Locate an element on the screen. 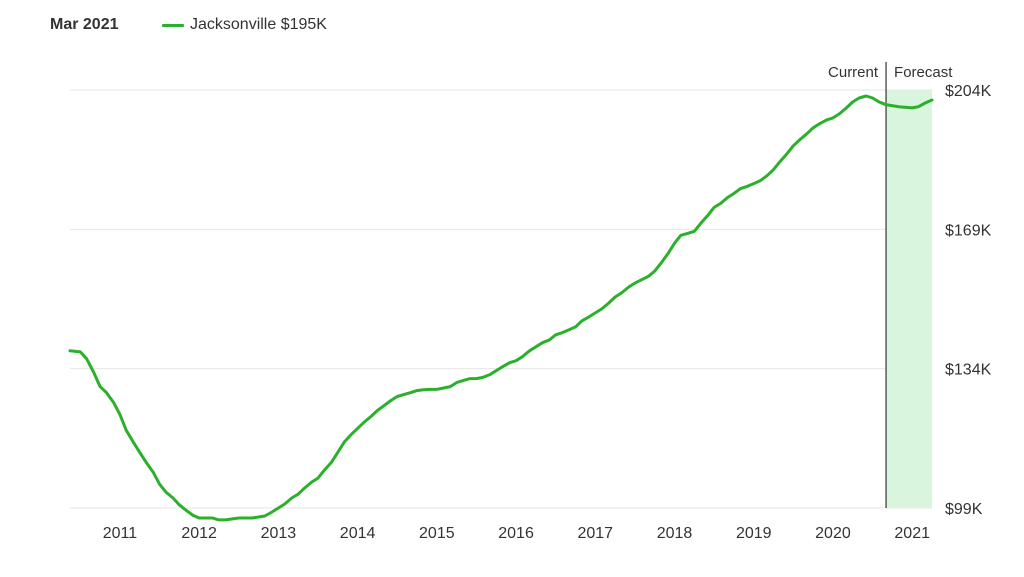  x-tick-label-6: 2017 is located at coordinates (595, 533).